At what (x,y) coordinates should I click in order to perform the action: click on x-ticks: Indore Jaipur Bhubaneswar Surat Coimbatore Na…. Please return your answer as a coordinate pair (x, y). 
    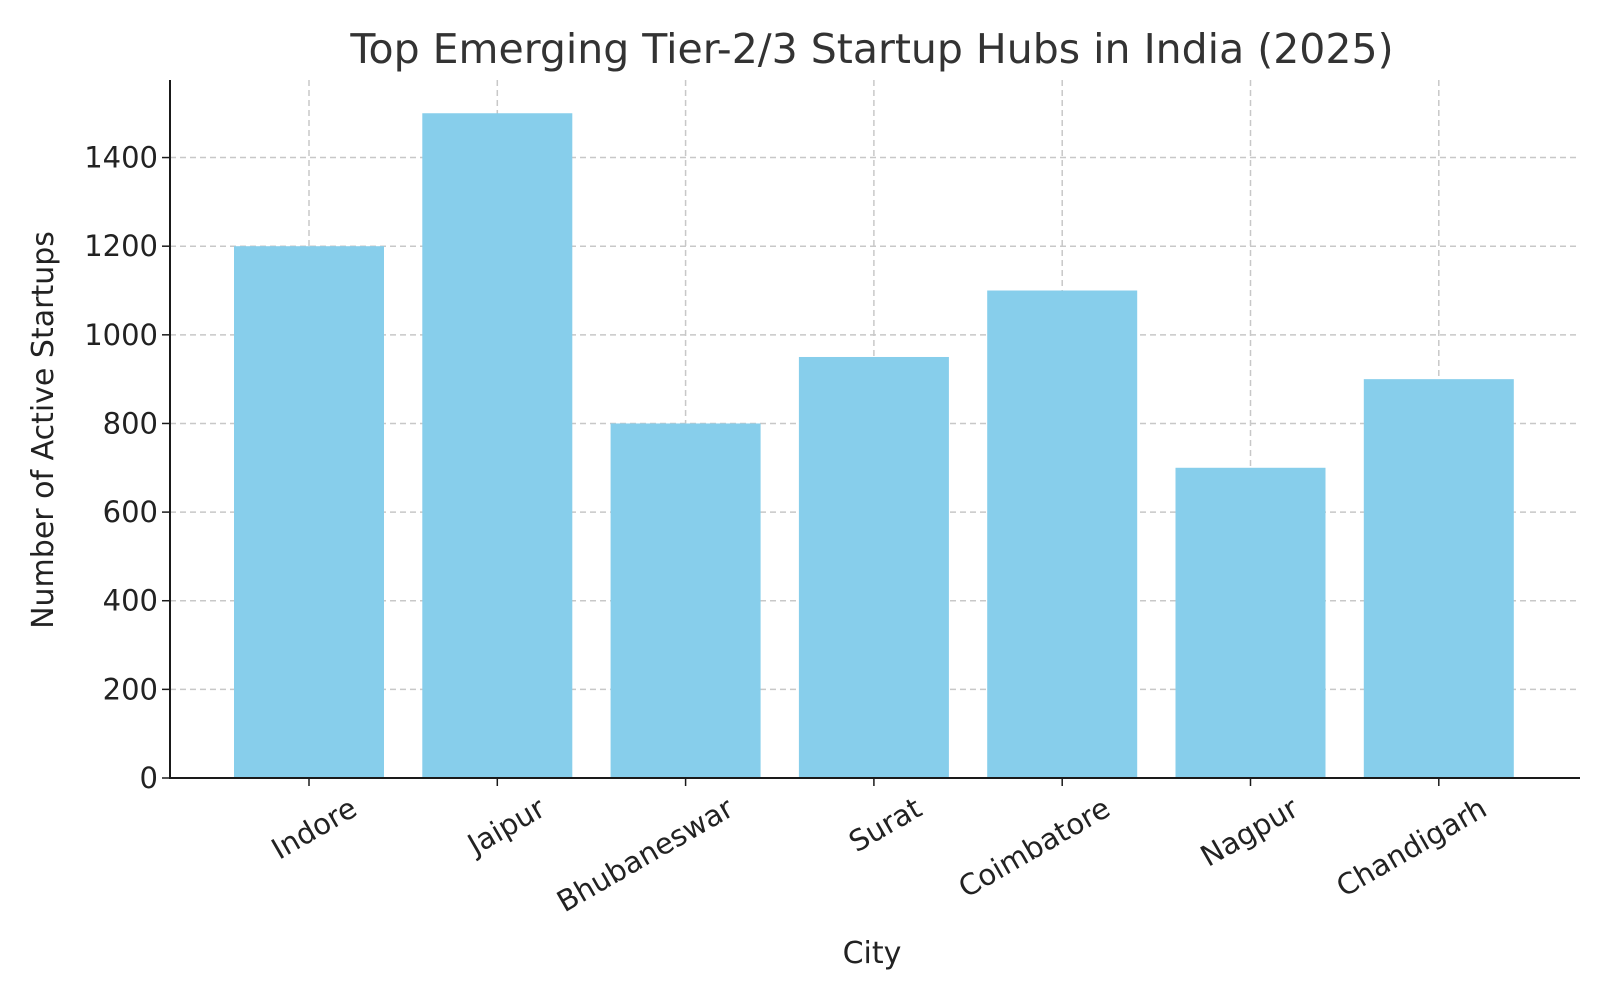
    Looking at the image, I should click on (879, 848).